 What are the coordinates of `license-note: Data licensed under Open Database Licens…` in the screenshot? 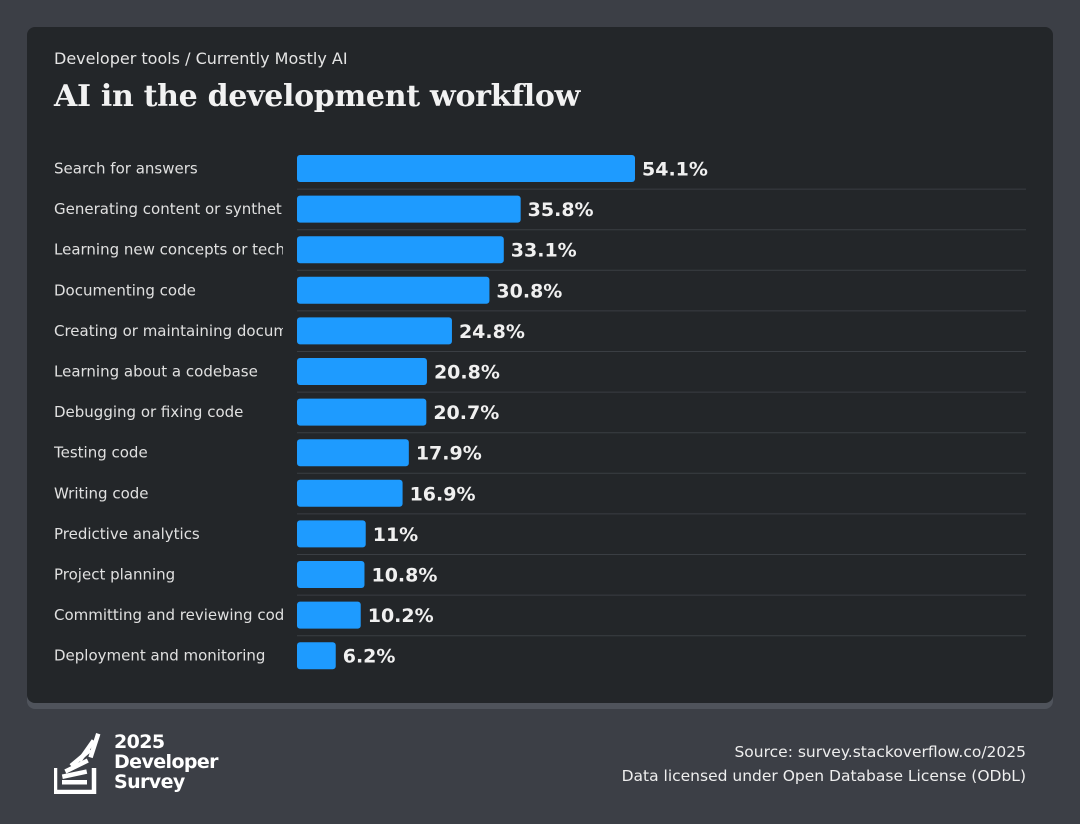 It's located at (823, 776).